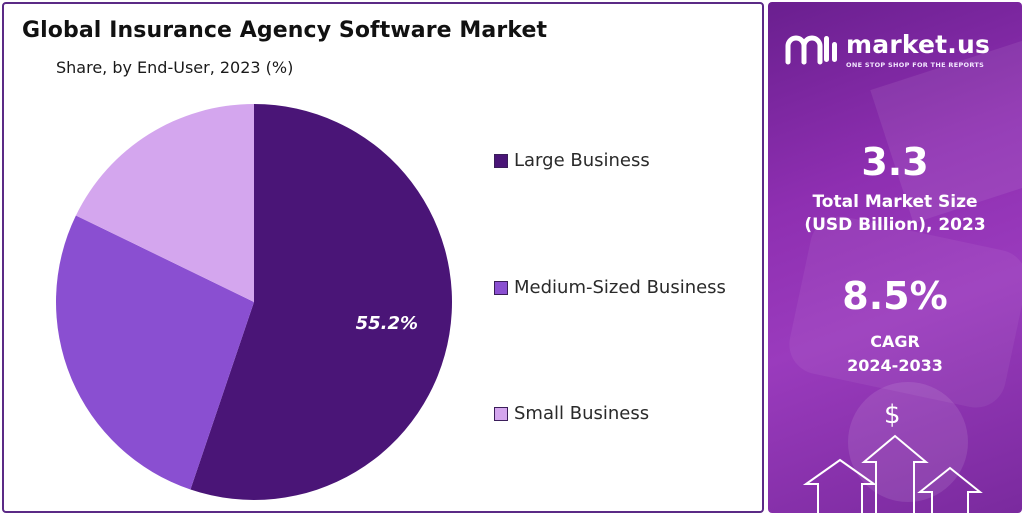  What do you see at coordinates (501, 413) in the screenshot?
I see `legend-swatch-small-business` at bounding box center [501, 413].